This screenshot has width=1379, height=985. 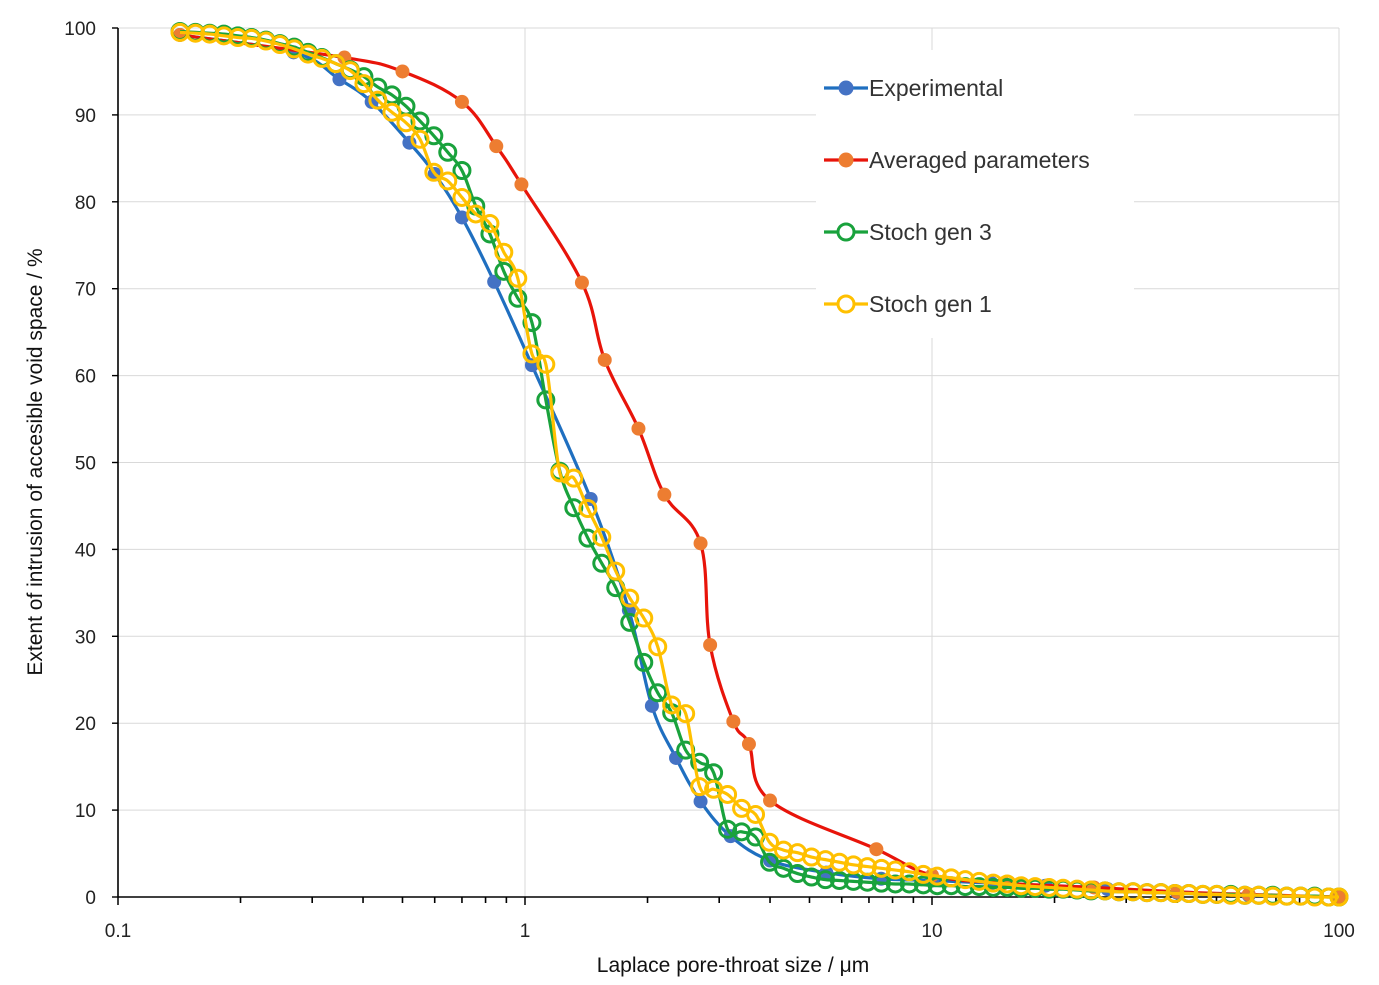 I want to click on legend-label: Stoch gen 1, so click(x=930, y=304).